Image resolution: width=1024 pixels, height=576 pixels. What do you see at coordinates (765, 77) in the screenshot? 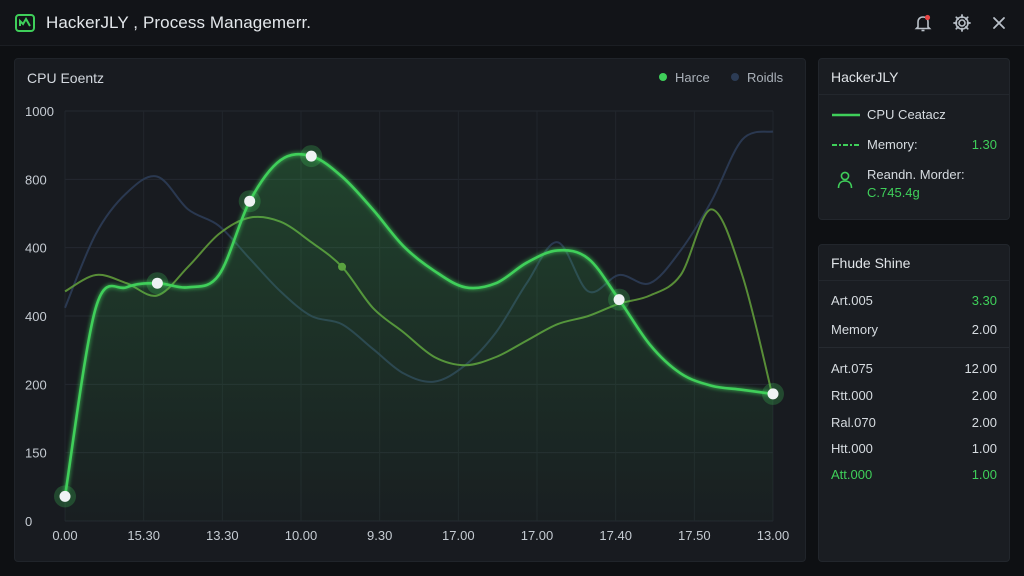
I see `legend-label: Roidls` at bounding box center [765, 77].